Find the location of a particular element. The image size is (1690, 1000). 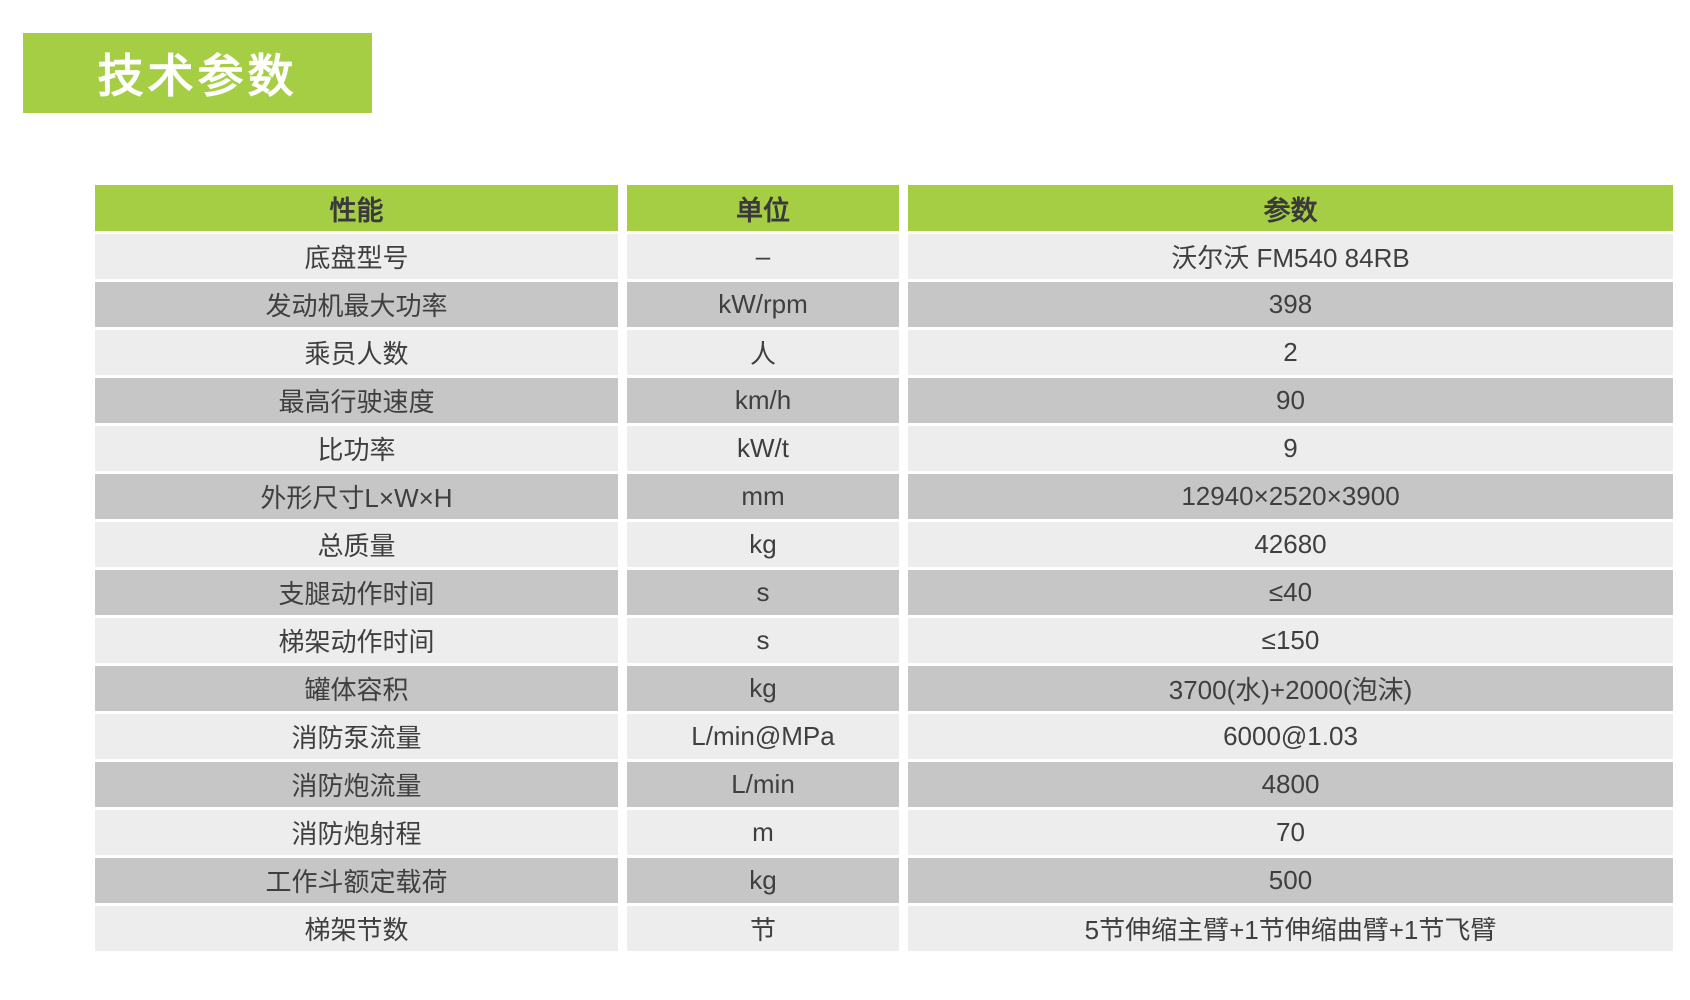

cell-name: 支腿动作时间 is located at coordinates (356, 592).